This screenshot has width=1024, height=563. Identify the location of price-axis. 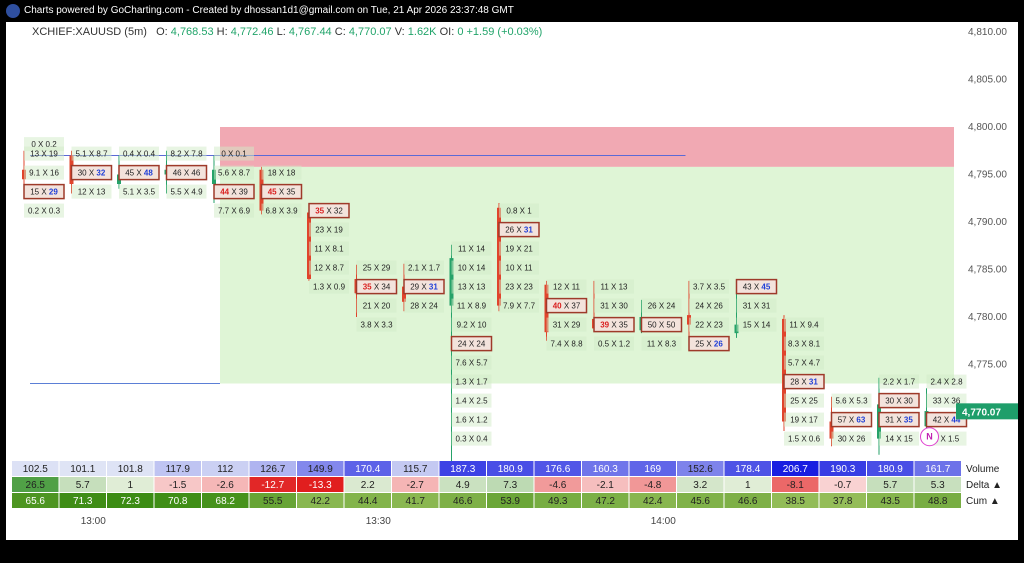
(986, 281).